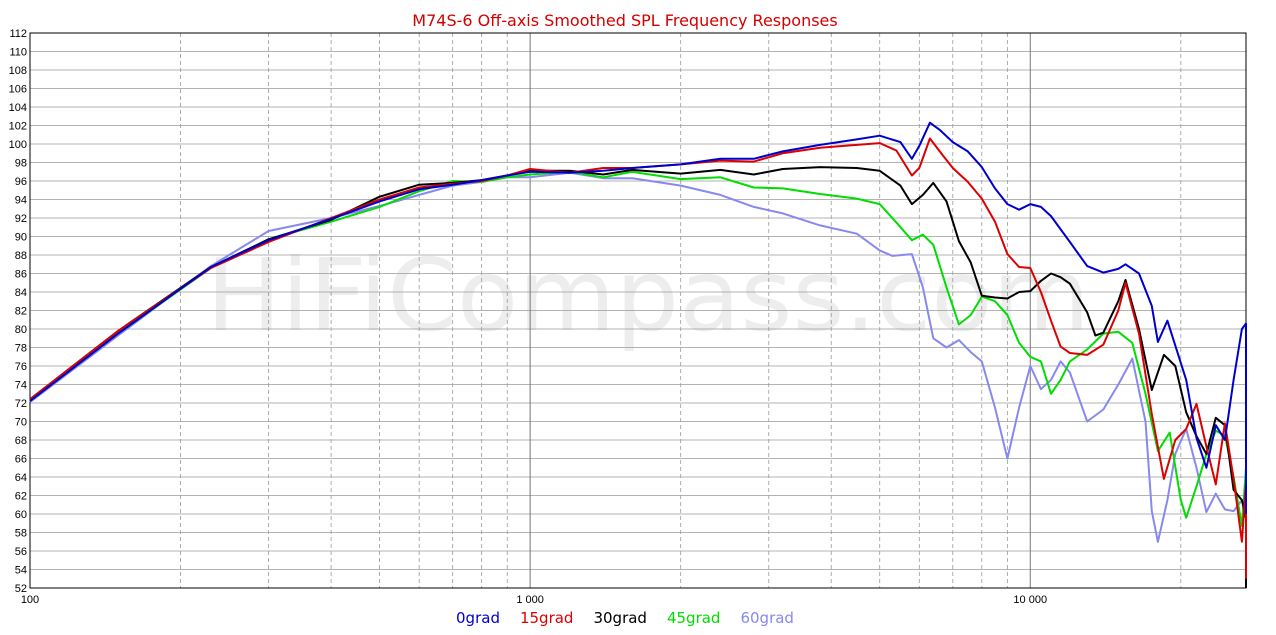 The width and height of the screenshot is (1276, 635). What do you see at coordinates (21, 367) in the screenshot?
I see `y-tick-label: 76` at bounding box center [21, 367].